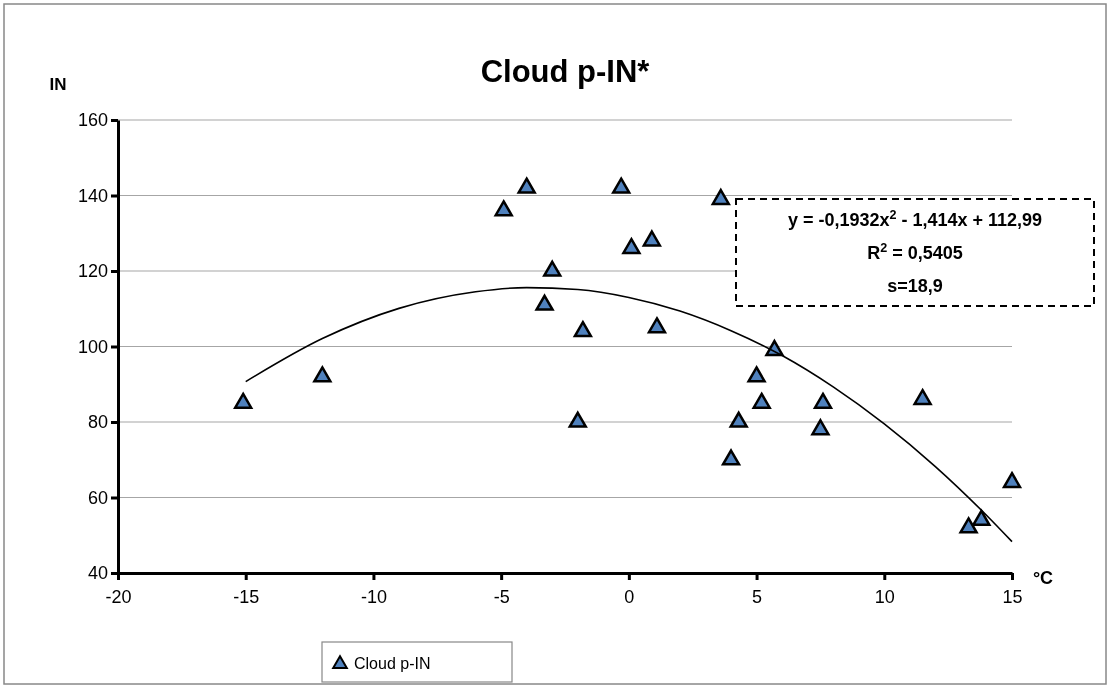 The image size is (1110, 688). What do you see at coordinates (884, 596) in the screenshot?
I see `x-tick-label: 10` at bounding box center [884, 596].